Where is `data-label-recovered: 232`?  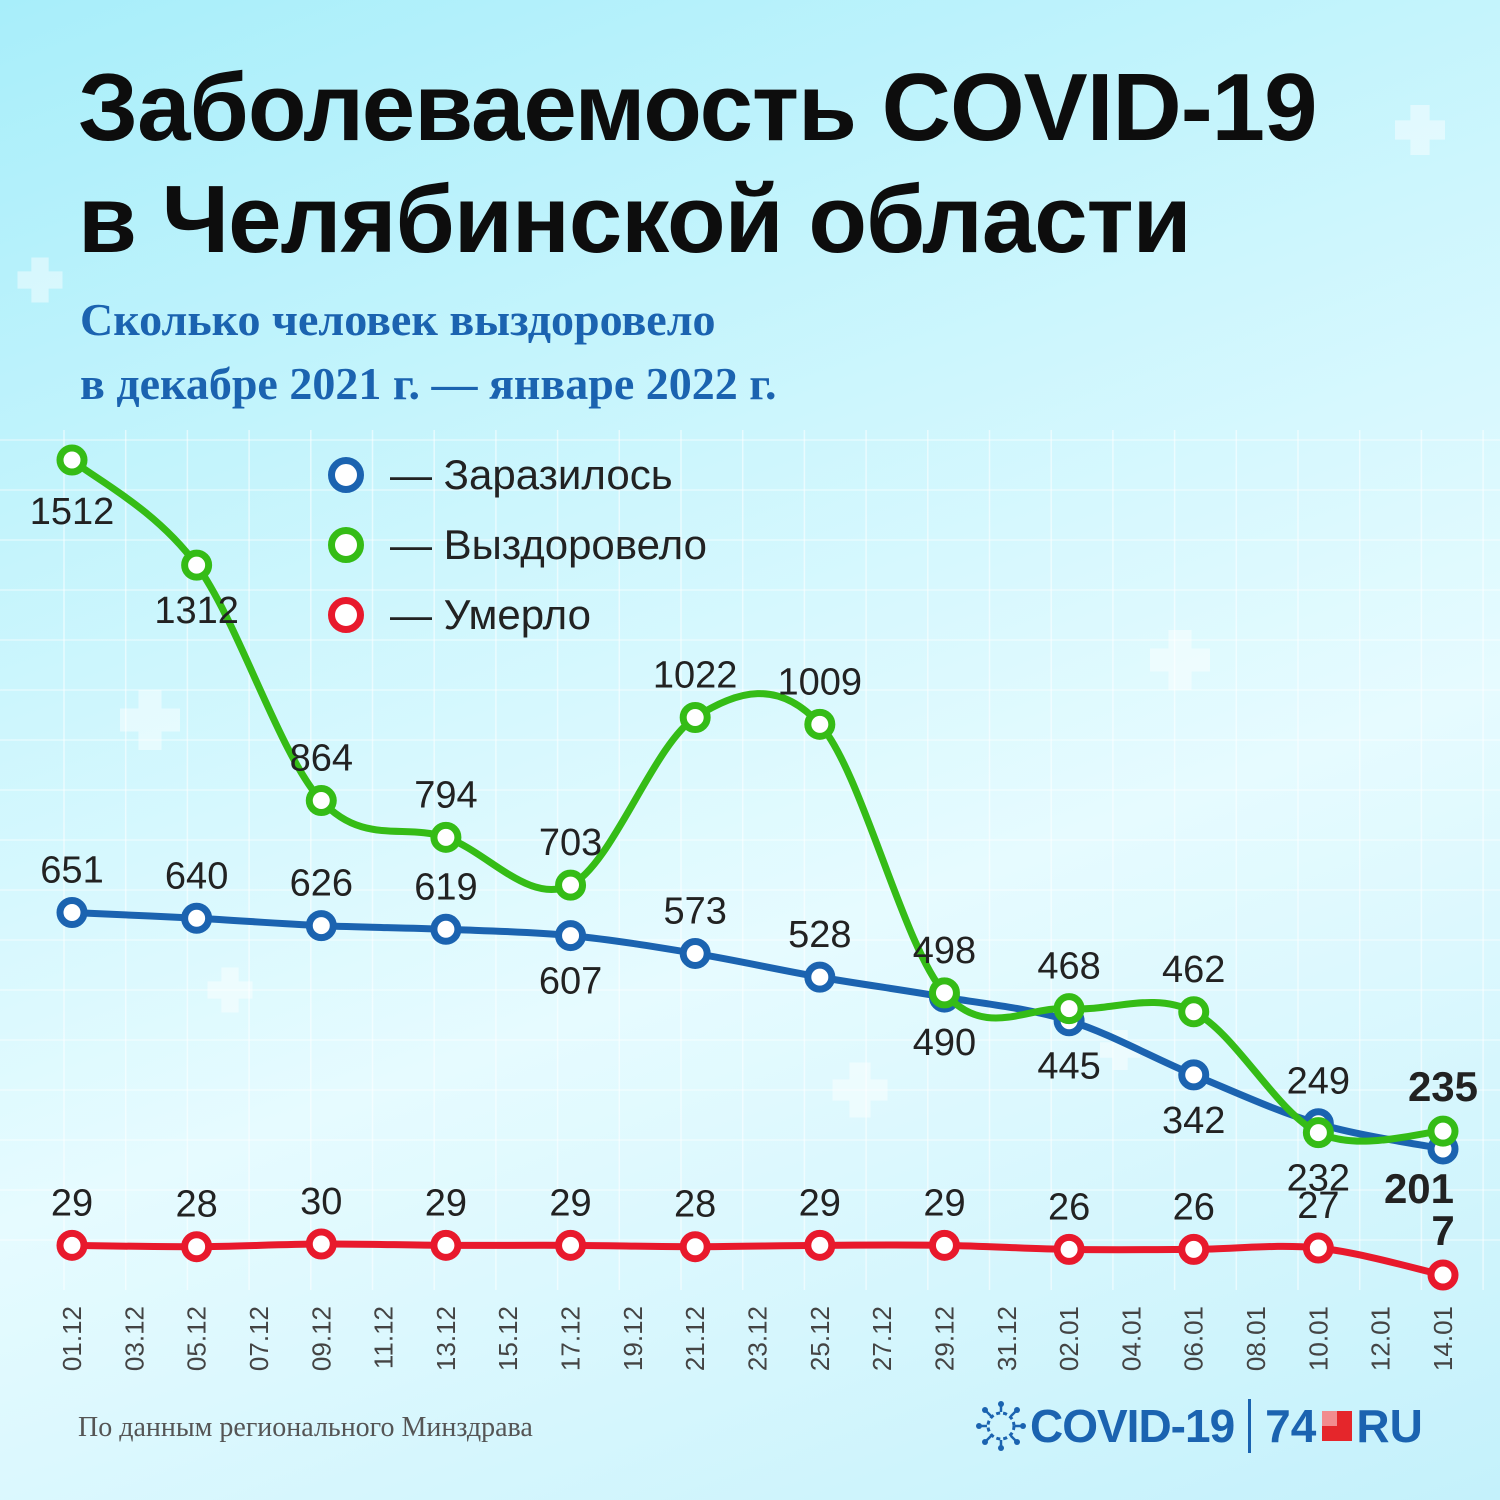 data-label-recovered: 232 is located at coordinates (1318, 1179).